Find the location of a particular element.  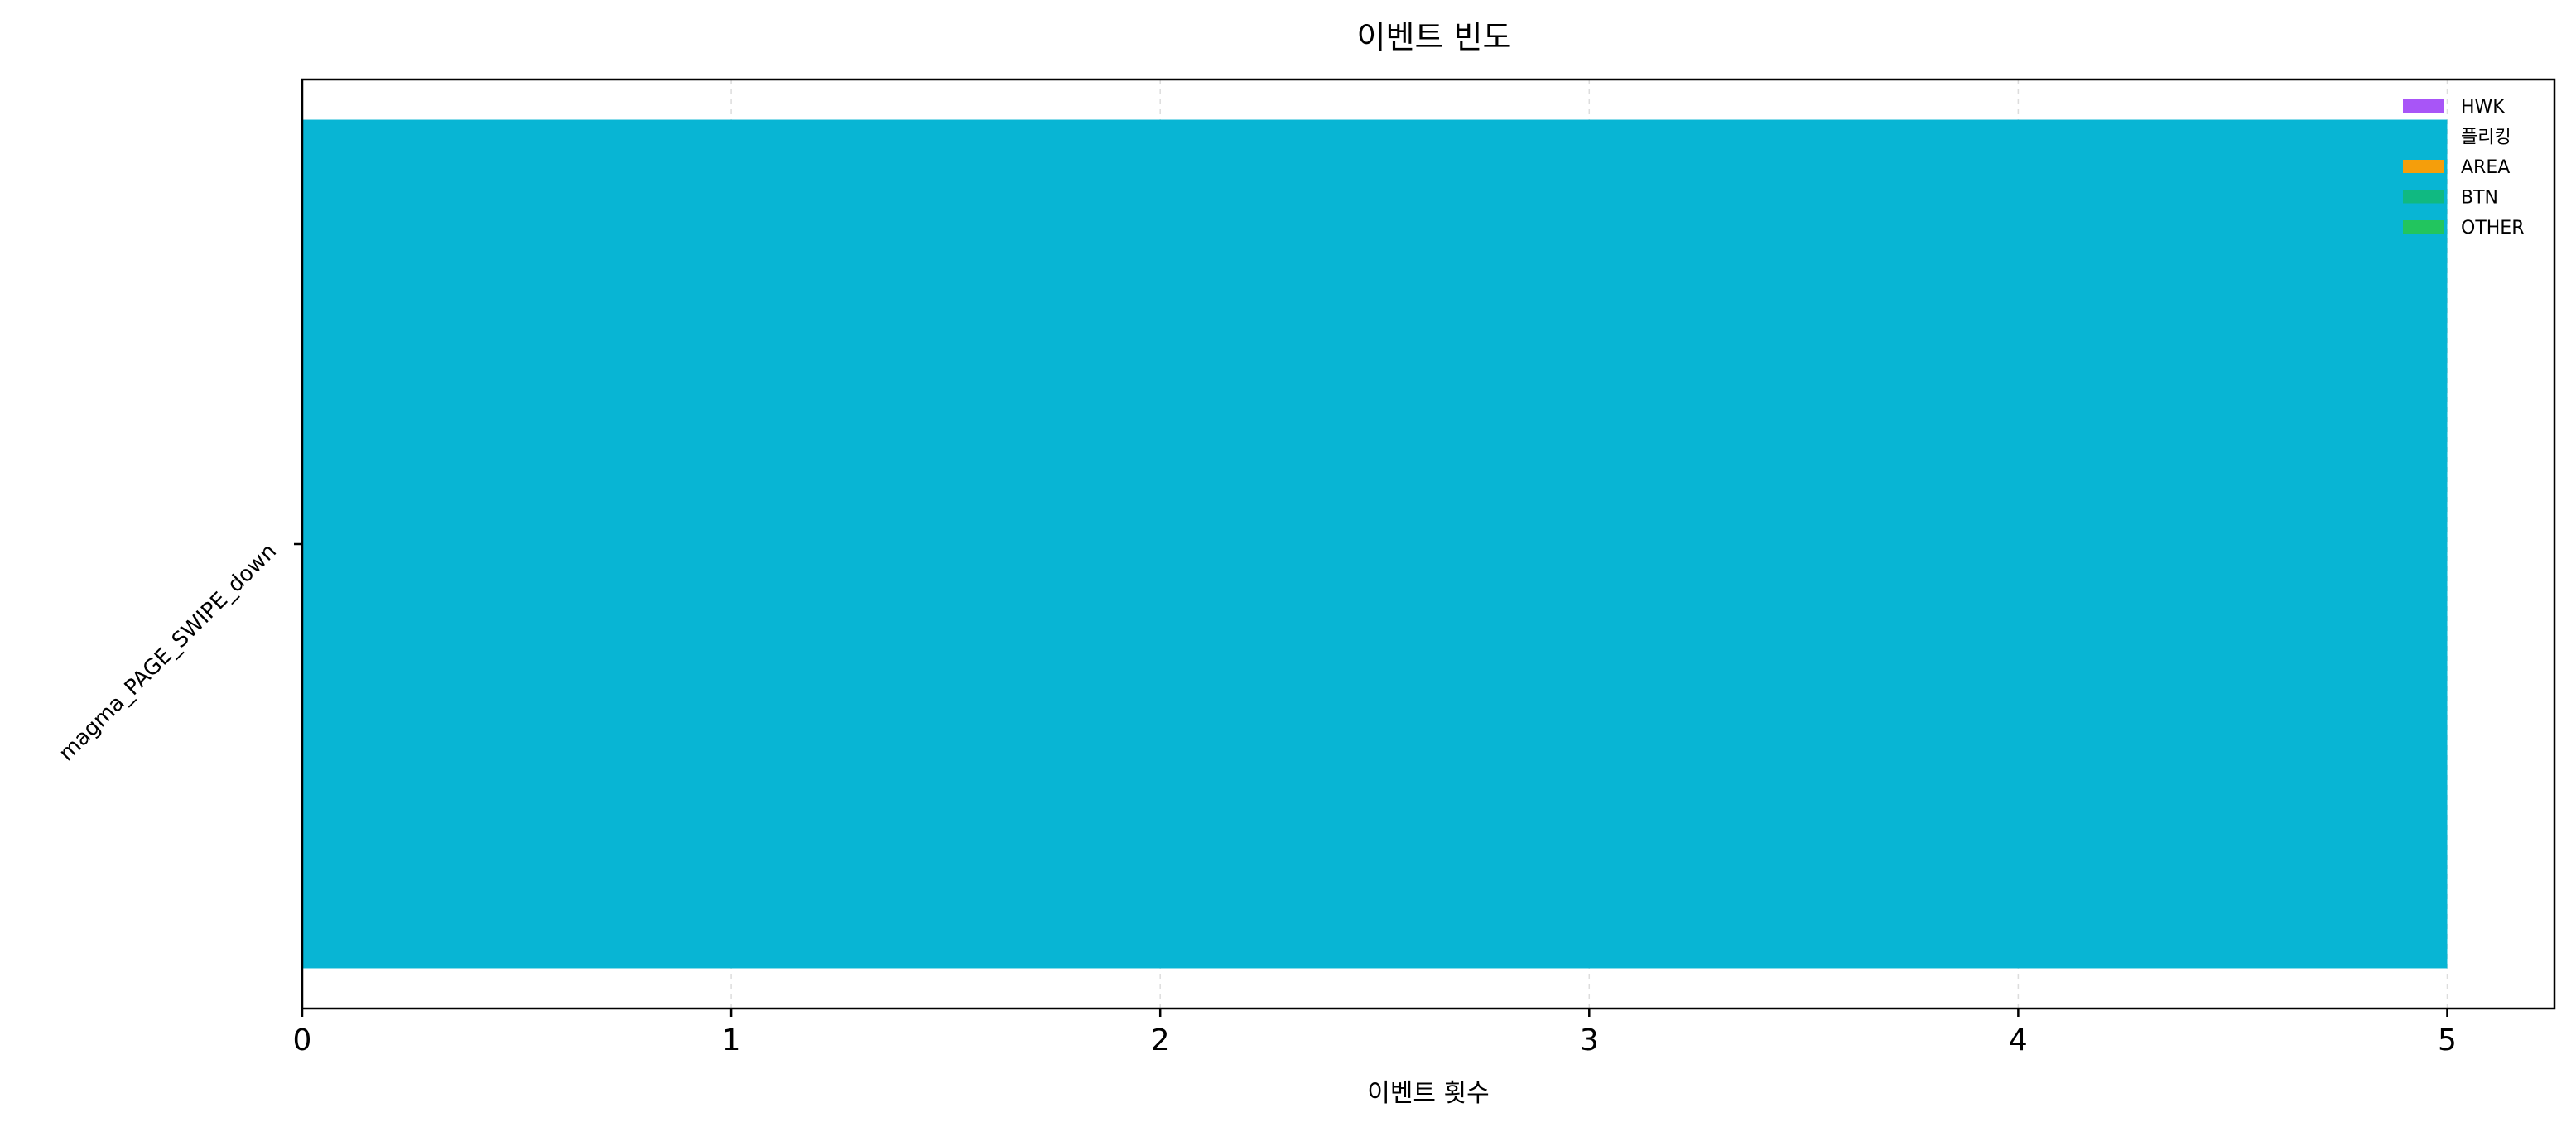

legend-label-1: 플리킹 is located at coordinates (2486, 138).